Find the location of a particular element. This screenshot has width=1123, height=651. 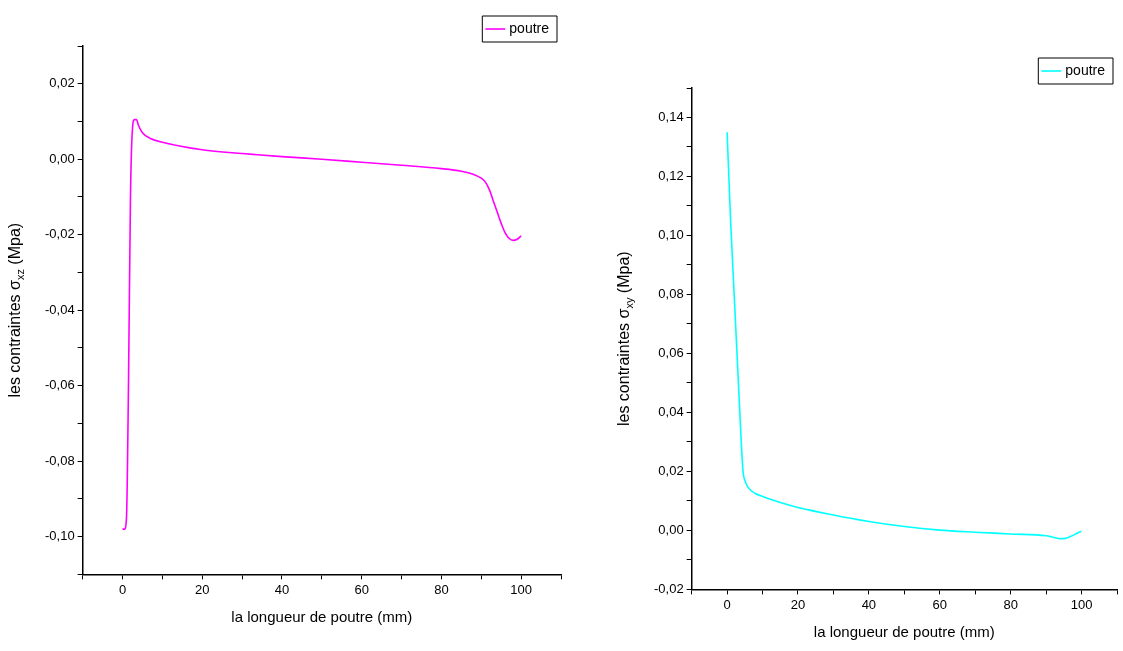

y-tick-label: 0,08 is located at coordinates (671, 294).